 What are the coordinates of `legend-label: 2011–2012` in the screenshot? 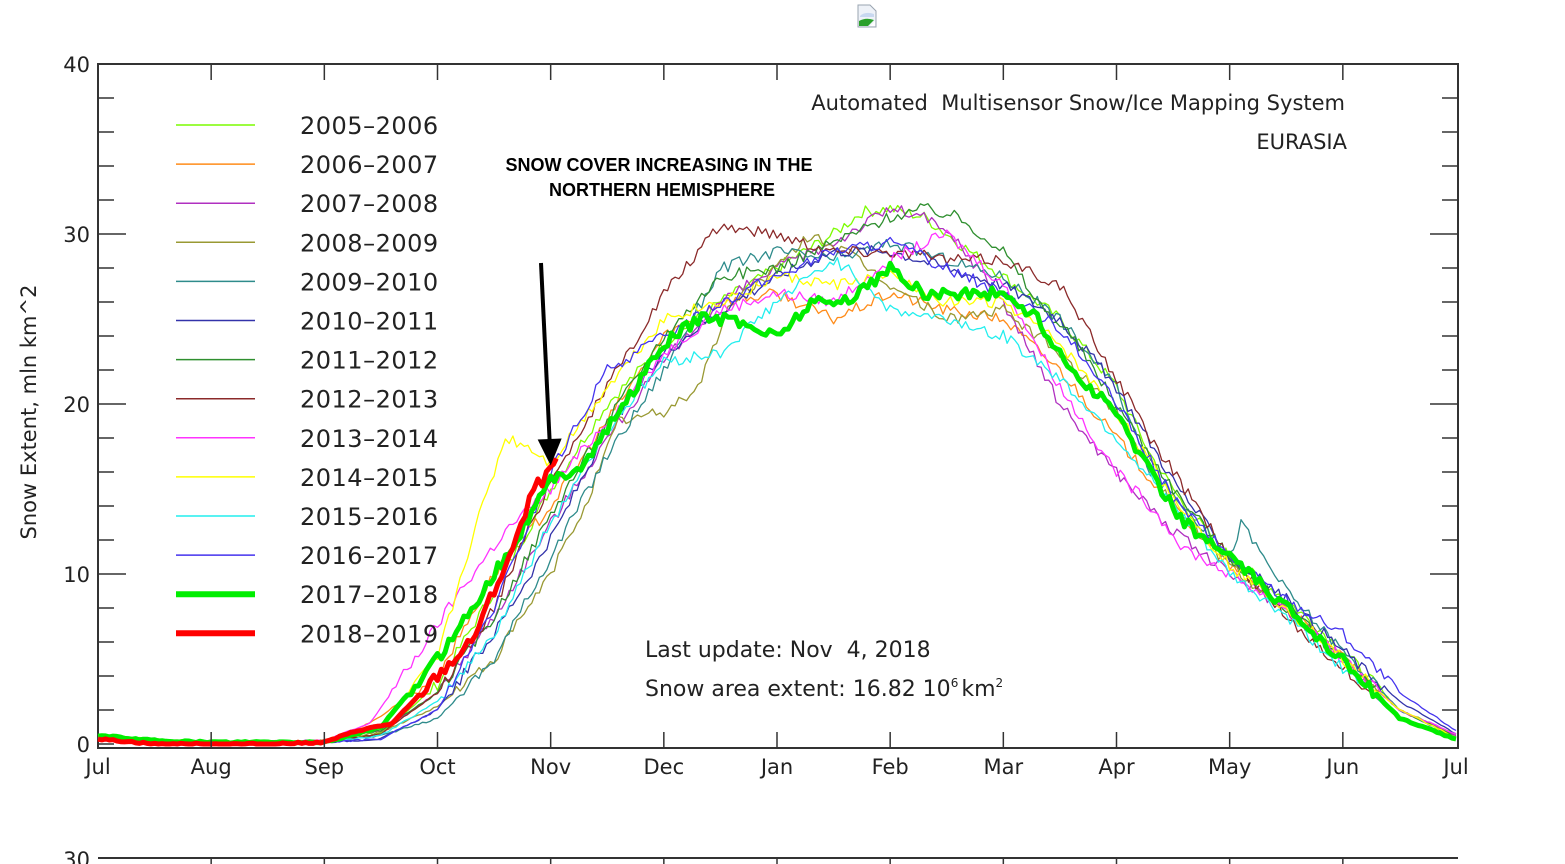 It's located at (369, 361).